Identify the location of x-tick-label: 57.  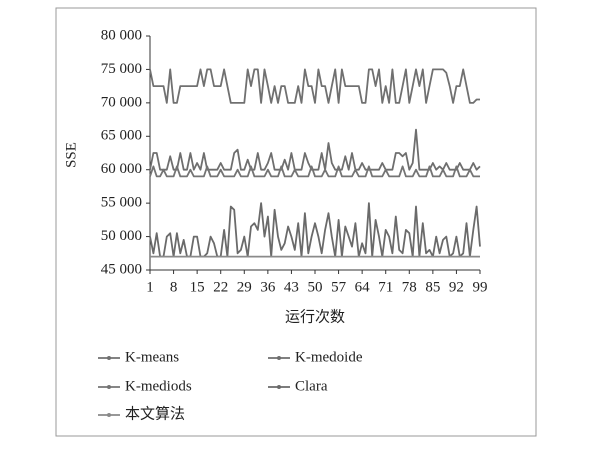
(339, 287).